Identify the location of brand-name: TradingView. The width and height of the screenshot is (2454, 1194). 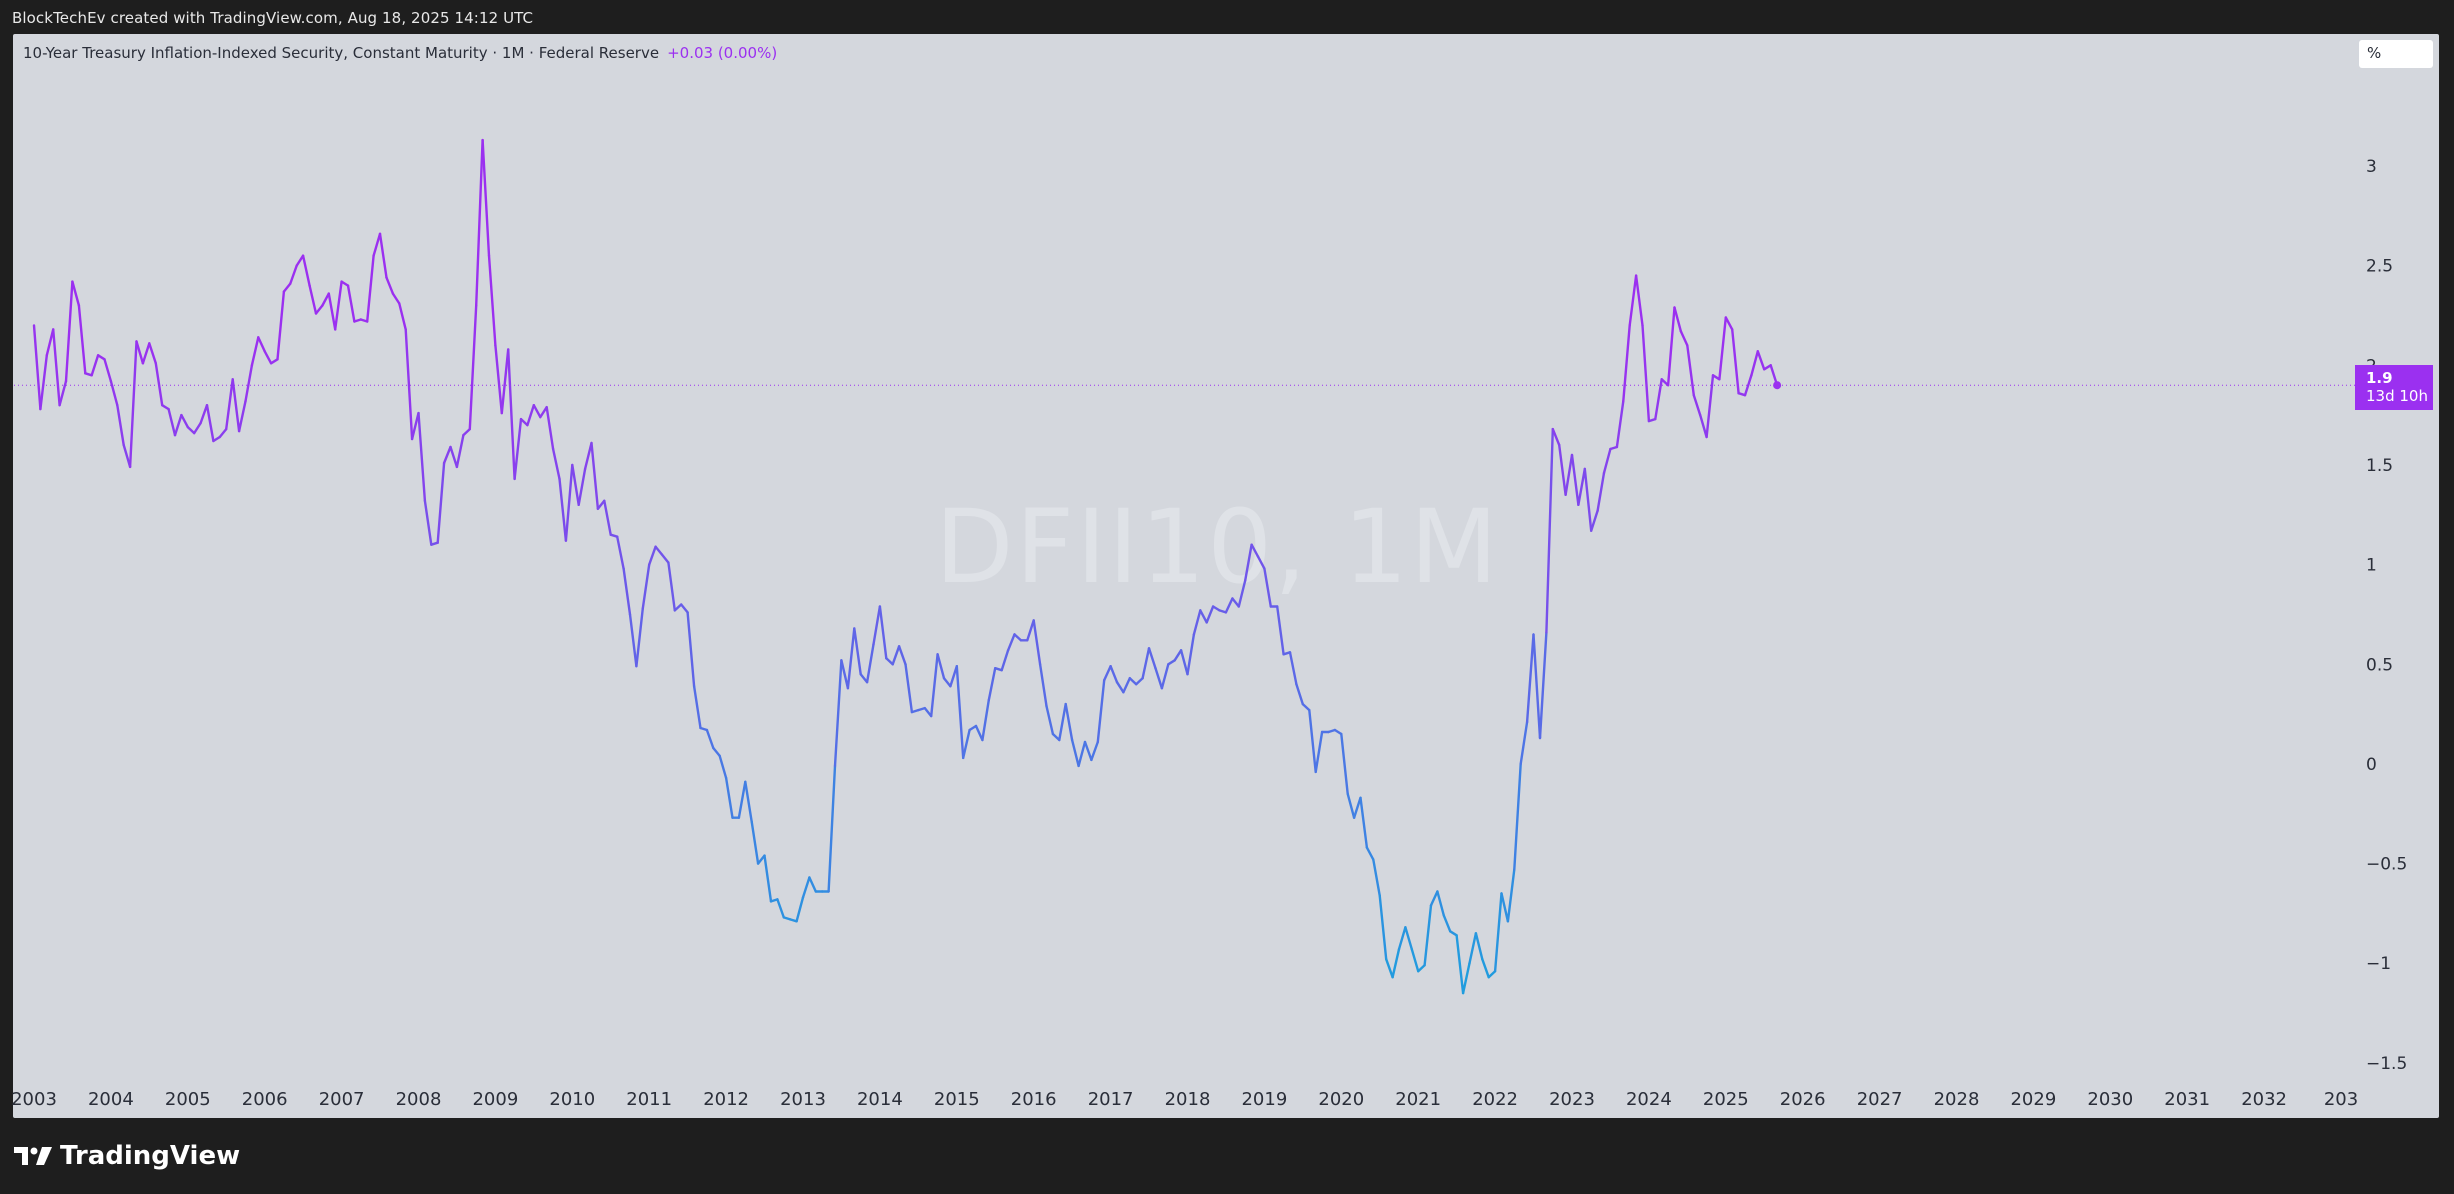
(150, 1156).